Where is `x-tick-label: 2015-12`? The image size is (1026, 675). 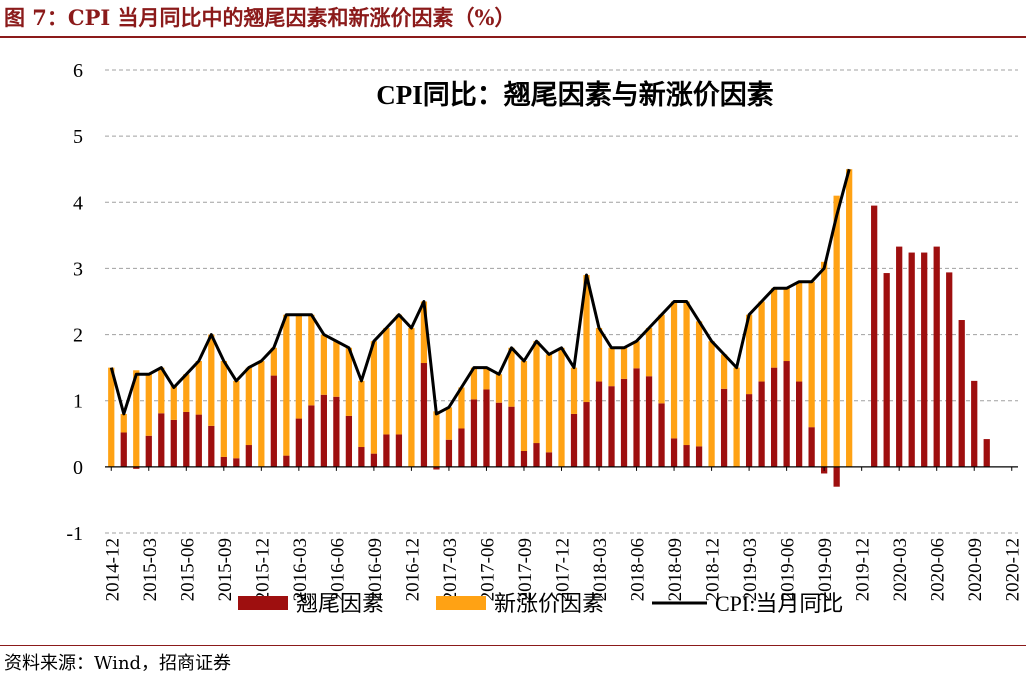 x-tick-label: 2015-12 is located at coordinates (262, 569).